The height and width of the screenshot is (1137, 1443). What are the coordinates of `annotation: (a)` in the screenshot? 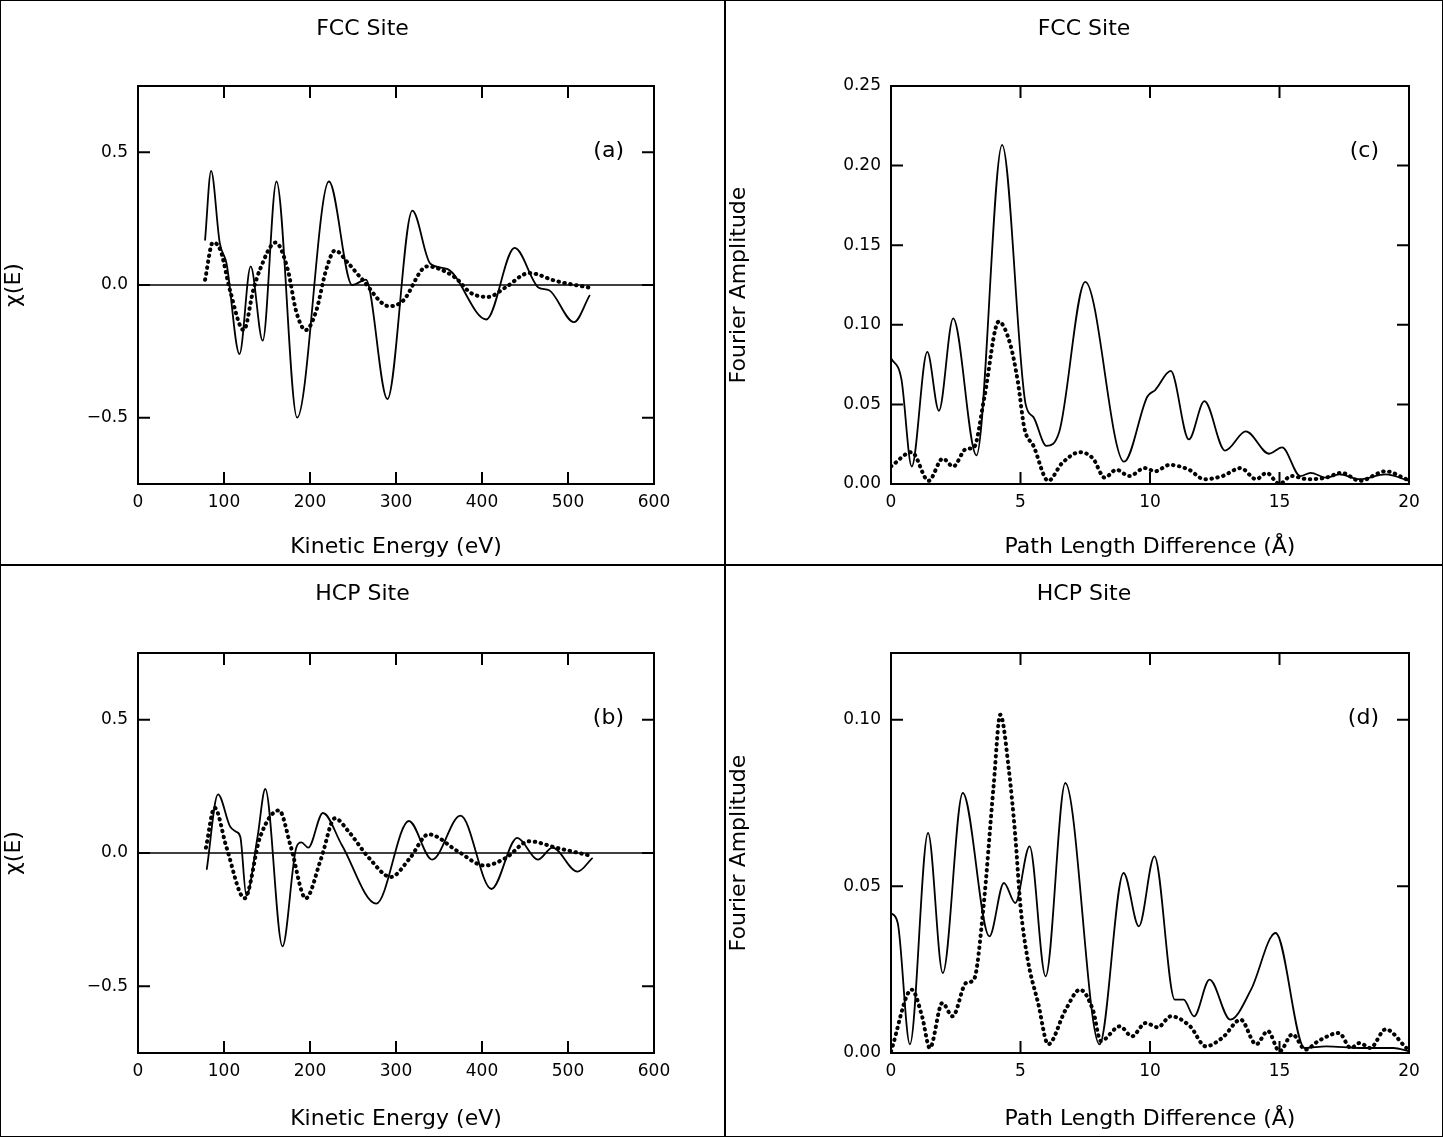 It's located at (608, 149).